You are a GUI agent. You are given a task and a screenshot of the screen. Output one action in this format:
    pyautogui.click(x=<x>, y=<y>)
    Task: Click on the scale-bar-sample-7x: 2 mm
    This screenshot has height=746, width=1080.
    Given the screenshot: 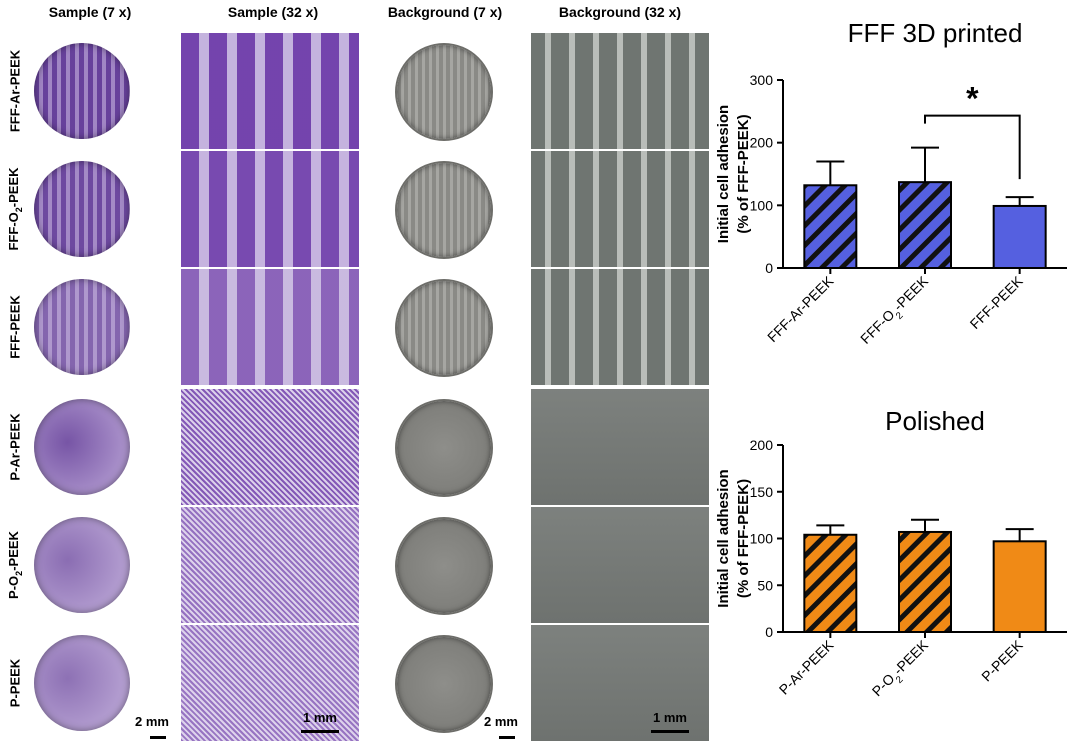 What is the action you would take?
    pyautogui.click(x=152, y=726)
    